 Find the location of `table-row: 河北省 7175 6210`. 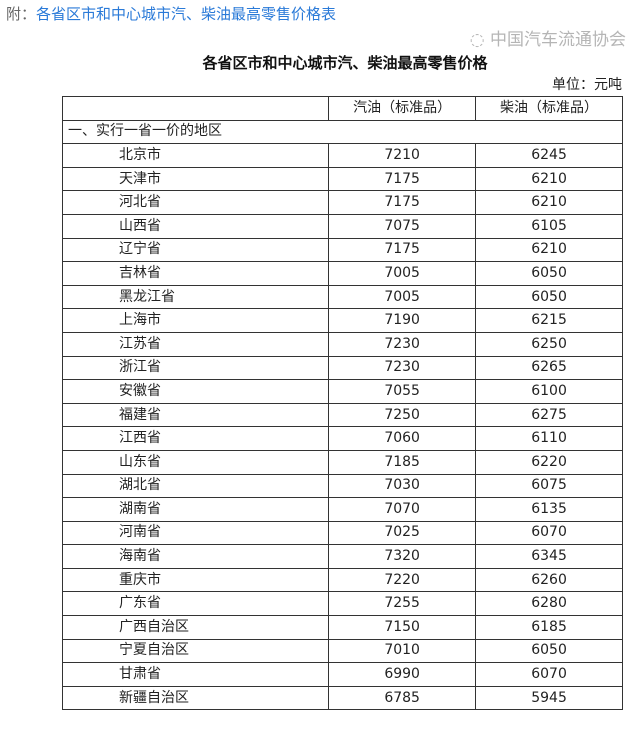

table-row: 河北省 7175 6210 is located at coordinates (342, 202).